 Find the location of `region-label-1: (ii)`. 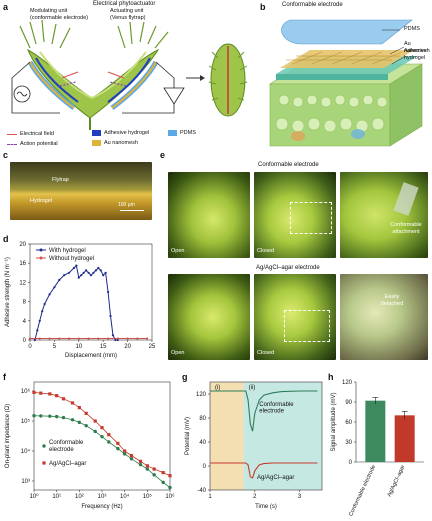

region-label-1: (ii) is located at coordinates (252, 388).